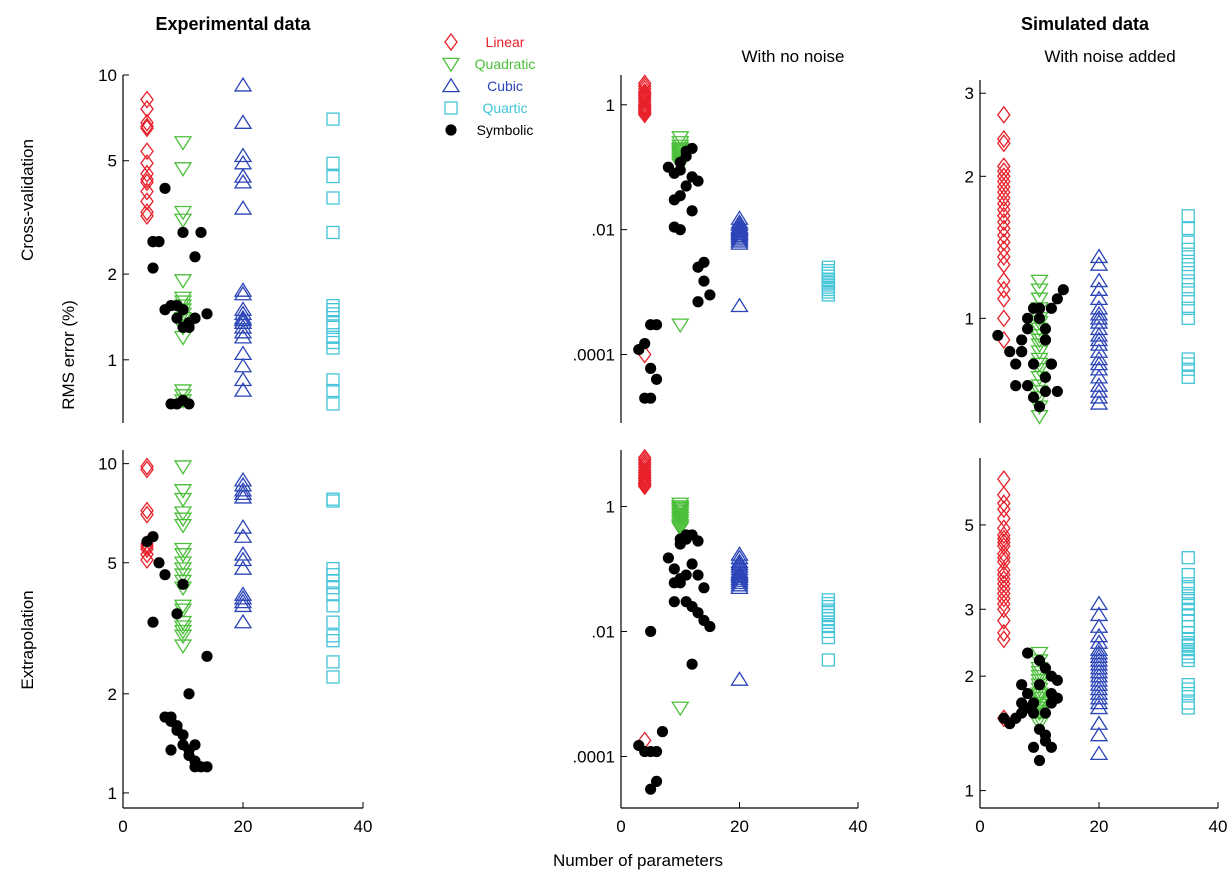 This screenshot has height=876, width=1232. I want to click on legend-square-icon, so click(451, 108).